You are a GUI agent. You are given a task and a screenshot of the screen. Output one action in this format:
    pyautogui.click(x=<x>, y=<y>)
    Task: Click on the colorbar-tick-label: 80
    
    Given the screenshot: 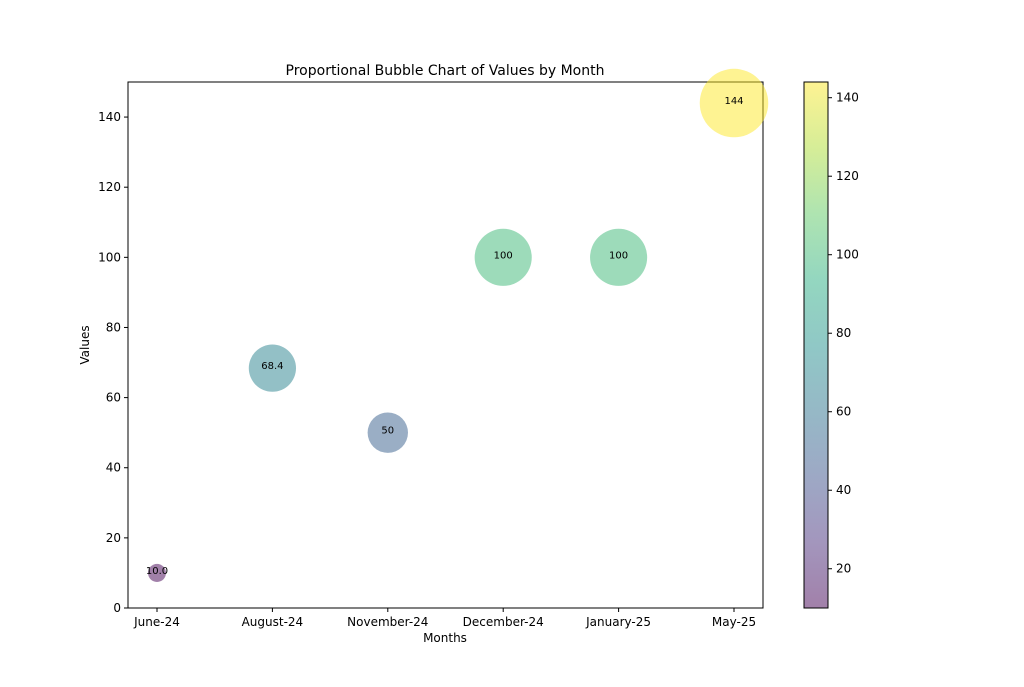 What is the action you would take?
    pyautogui.click(x=843, y=333)
    